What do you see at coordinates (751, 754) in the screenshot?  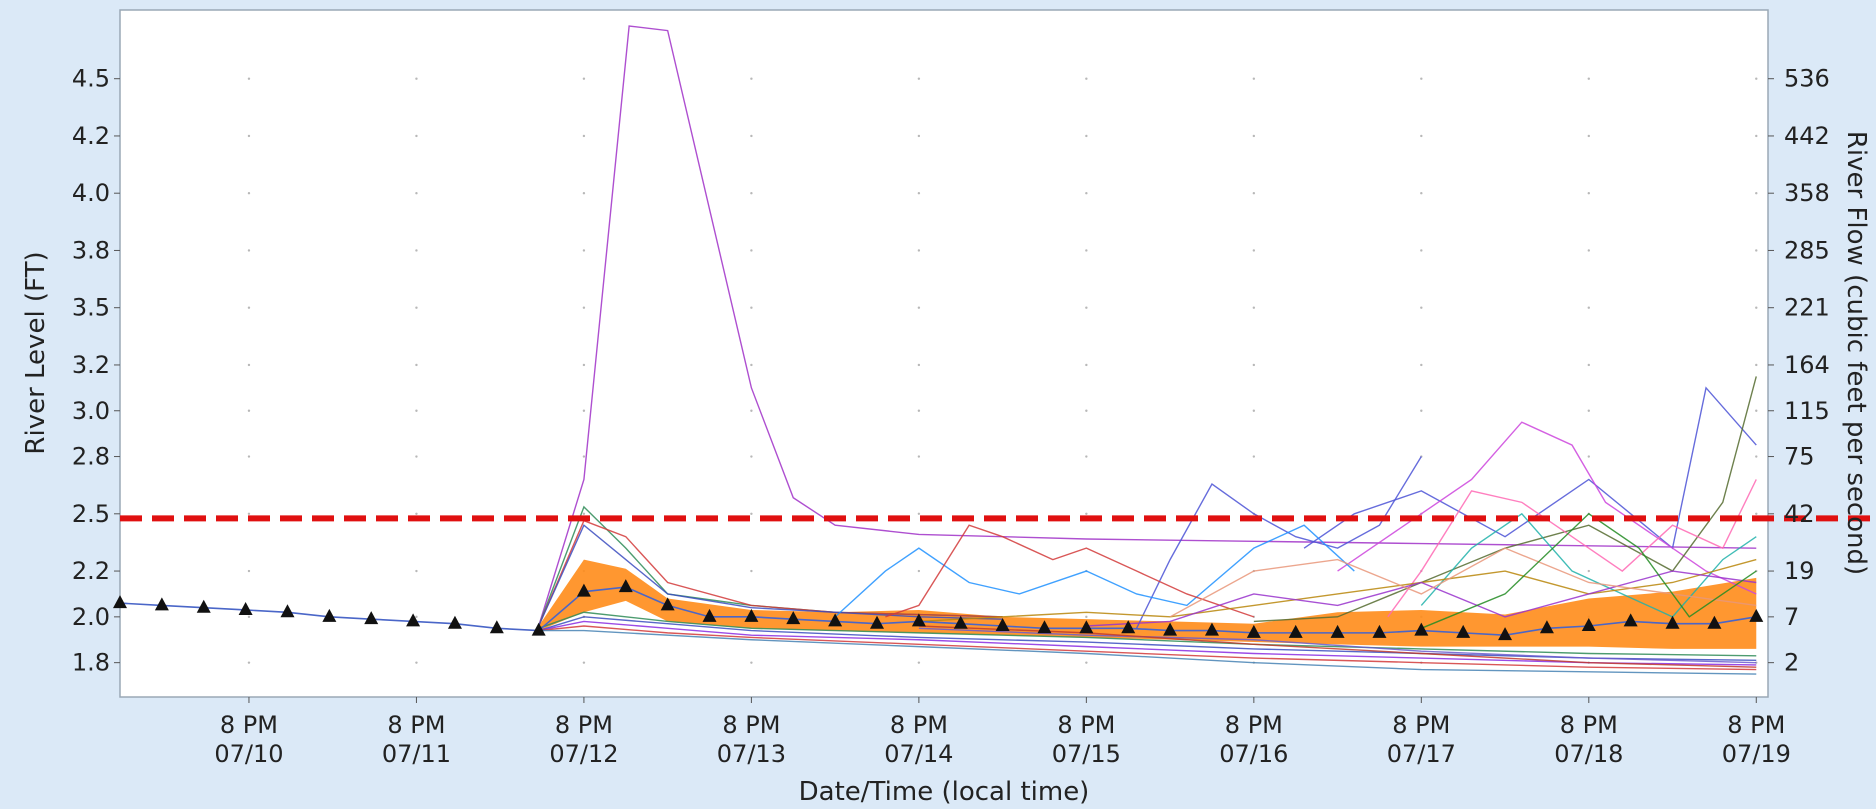 I see `x-tick-date-label: 07/13` at bounding box center [751, 754].